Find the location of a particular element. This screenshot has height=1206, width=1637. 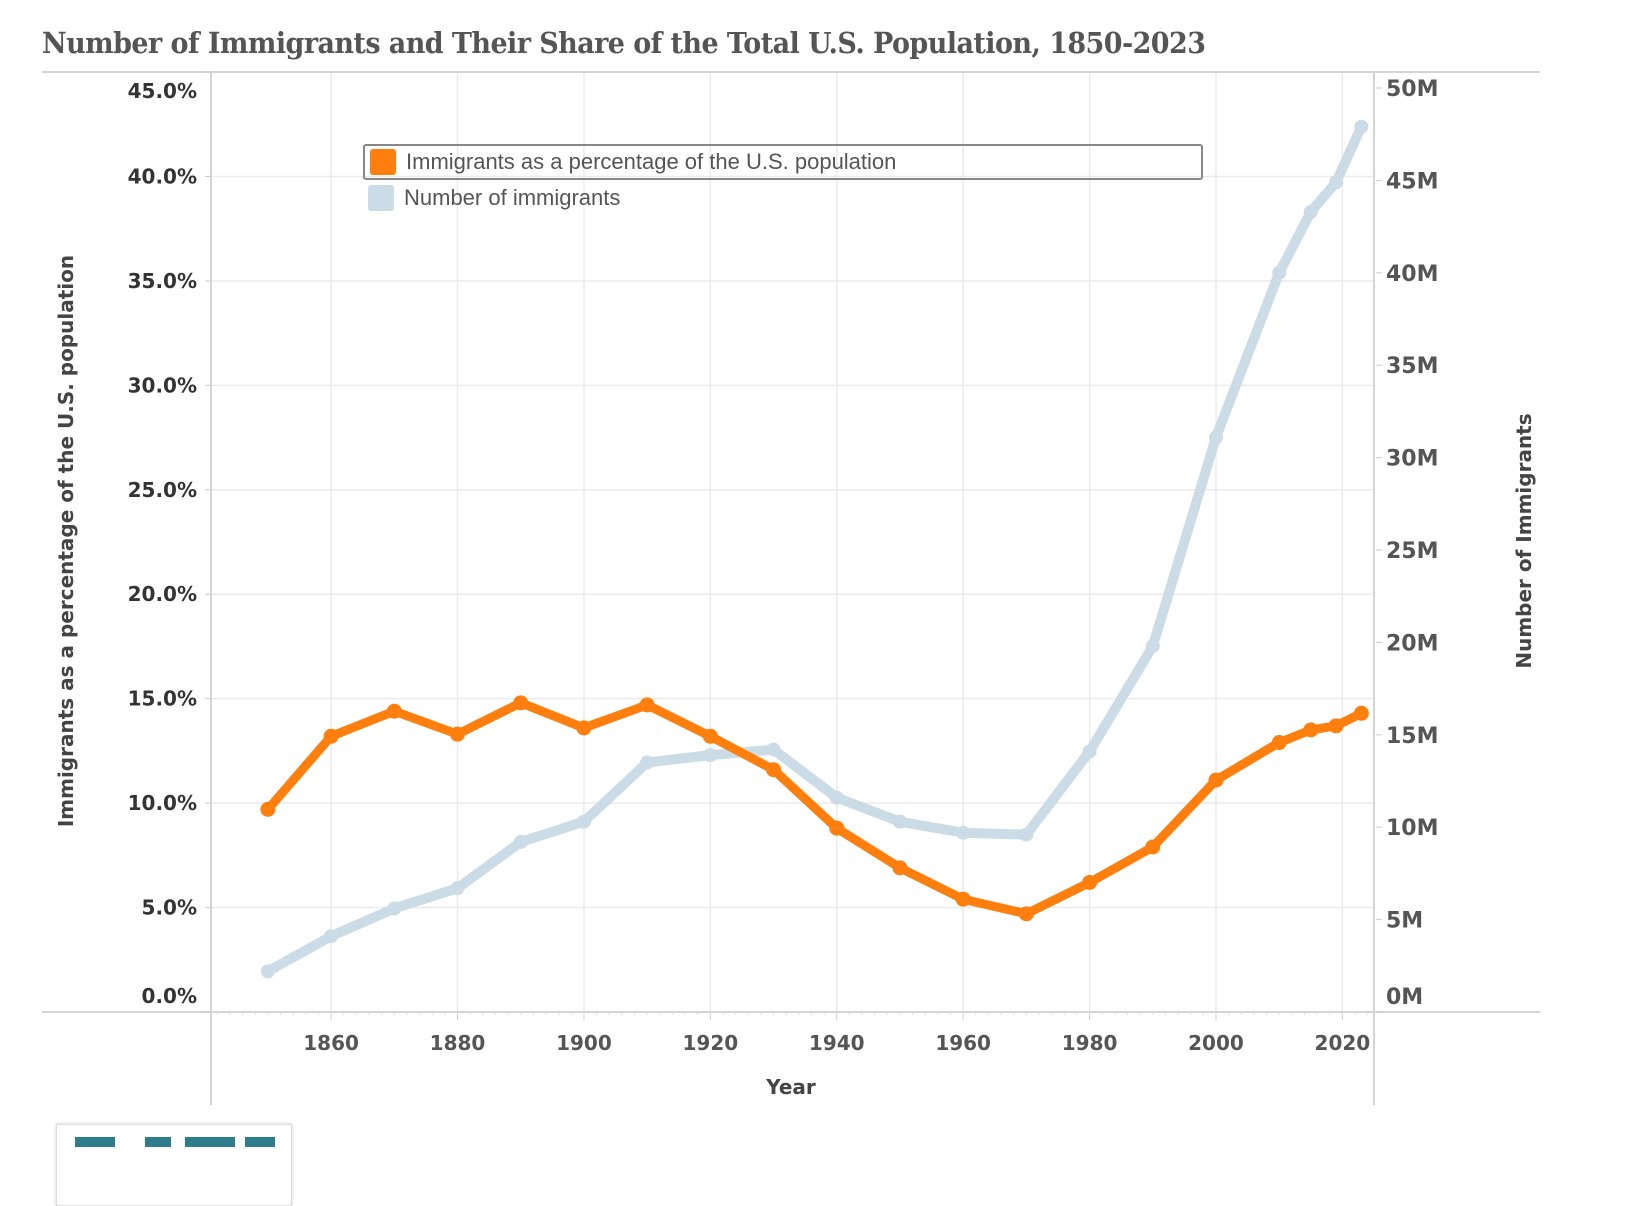

y-left-tick-label: 10.0% is located at coordinates (162, 803).